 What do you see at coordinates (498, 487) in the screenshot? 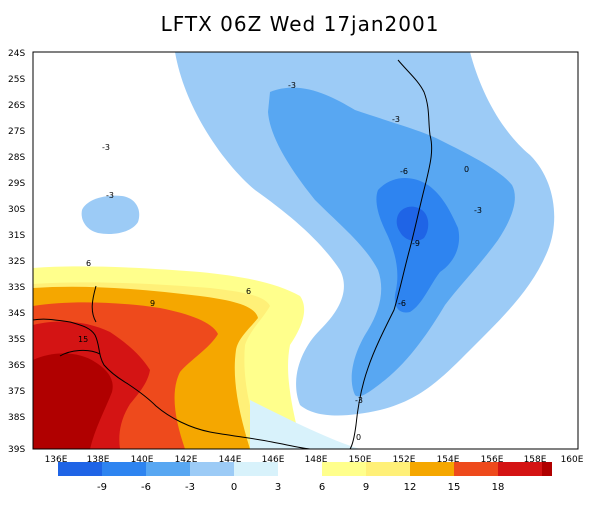
I see `colorbar-label: 18` at bounding box center [498, 487].